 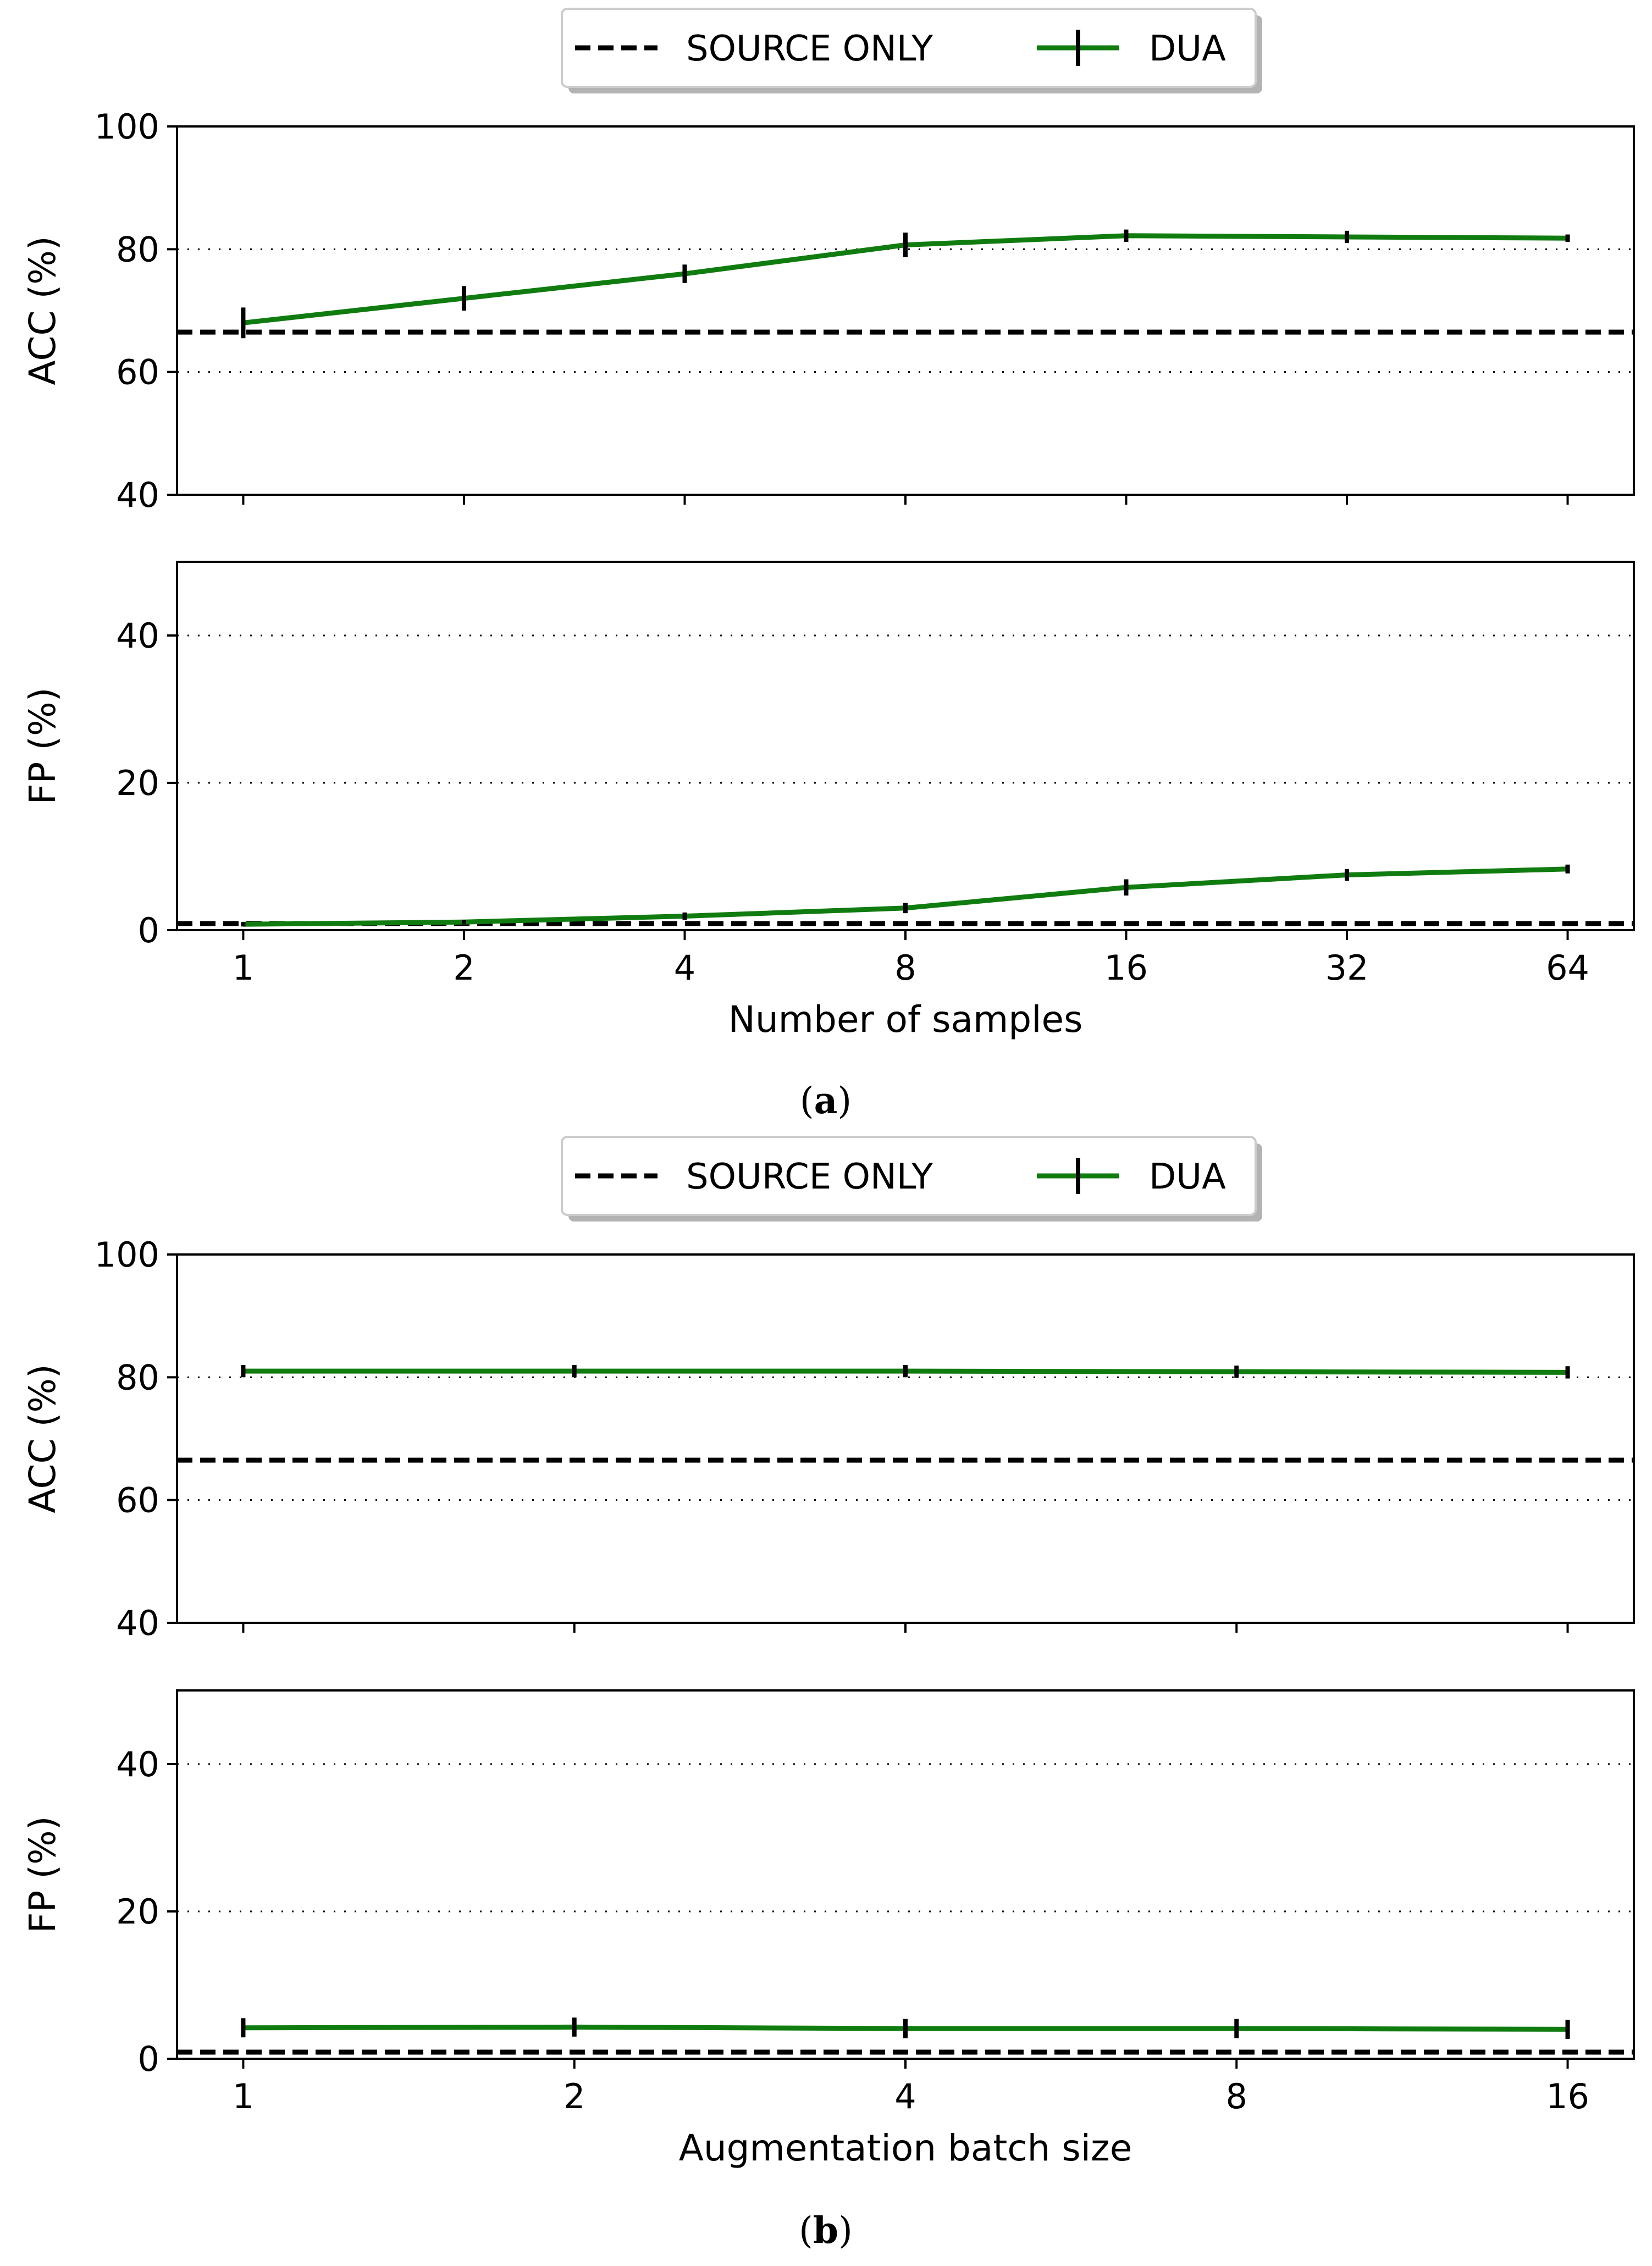 What do you see at coordinates (905, 2148) in the screenshot?
I see `x-axis-label: Augmentation batch size` at bounding box center [905, 2148].